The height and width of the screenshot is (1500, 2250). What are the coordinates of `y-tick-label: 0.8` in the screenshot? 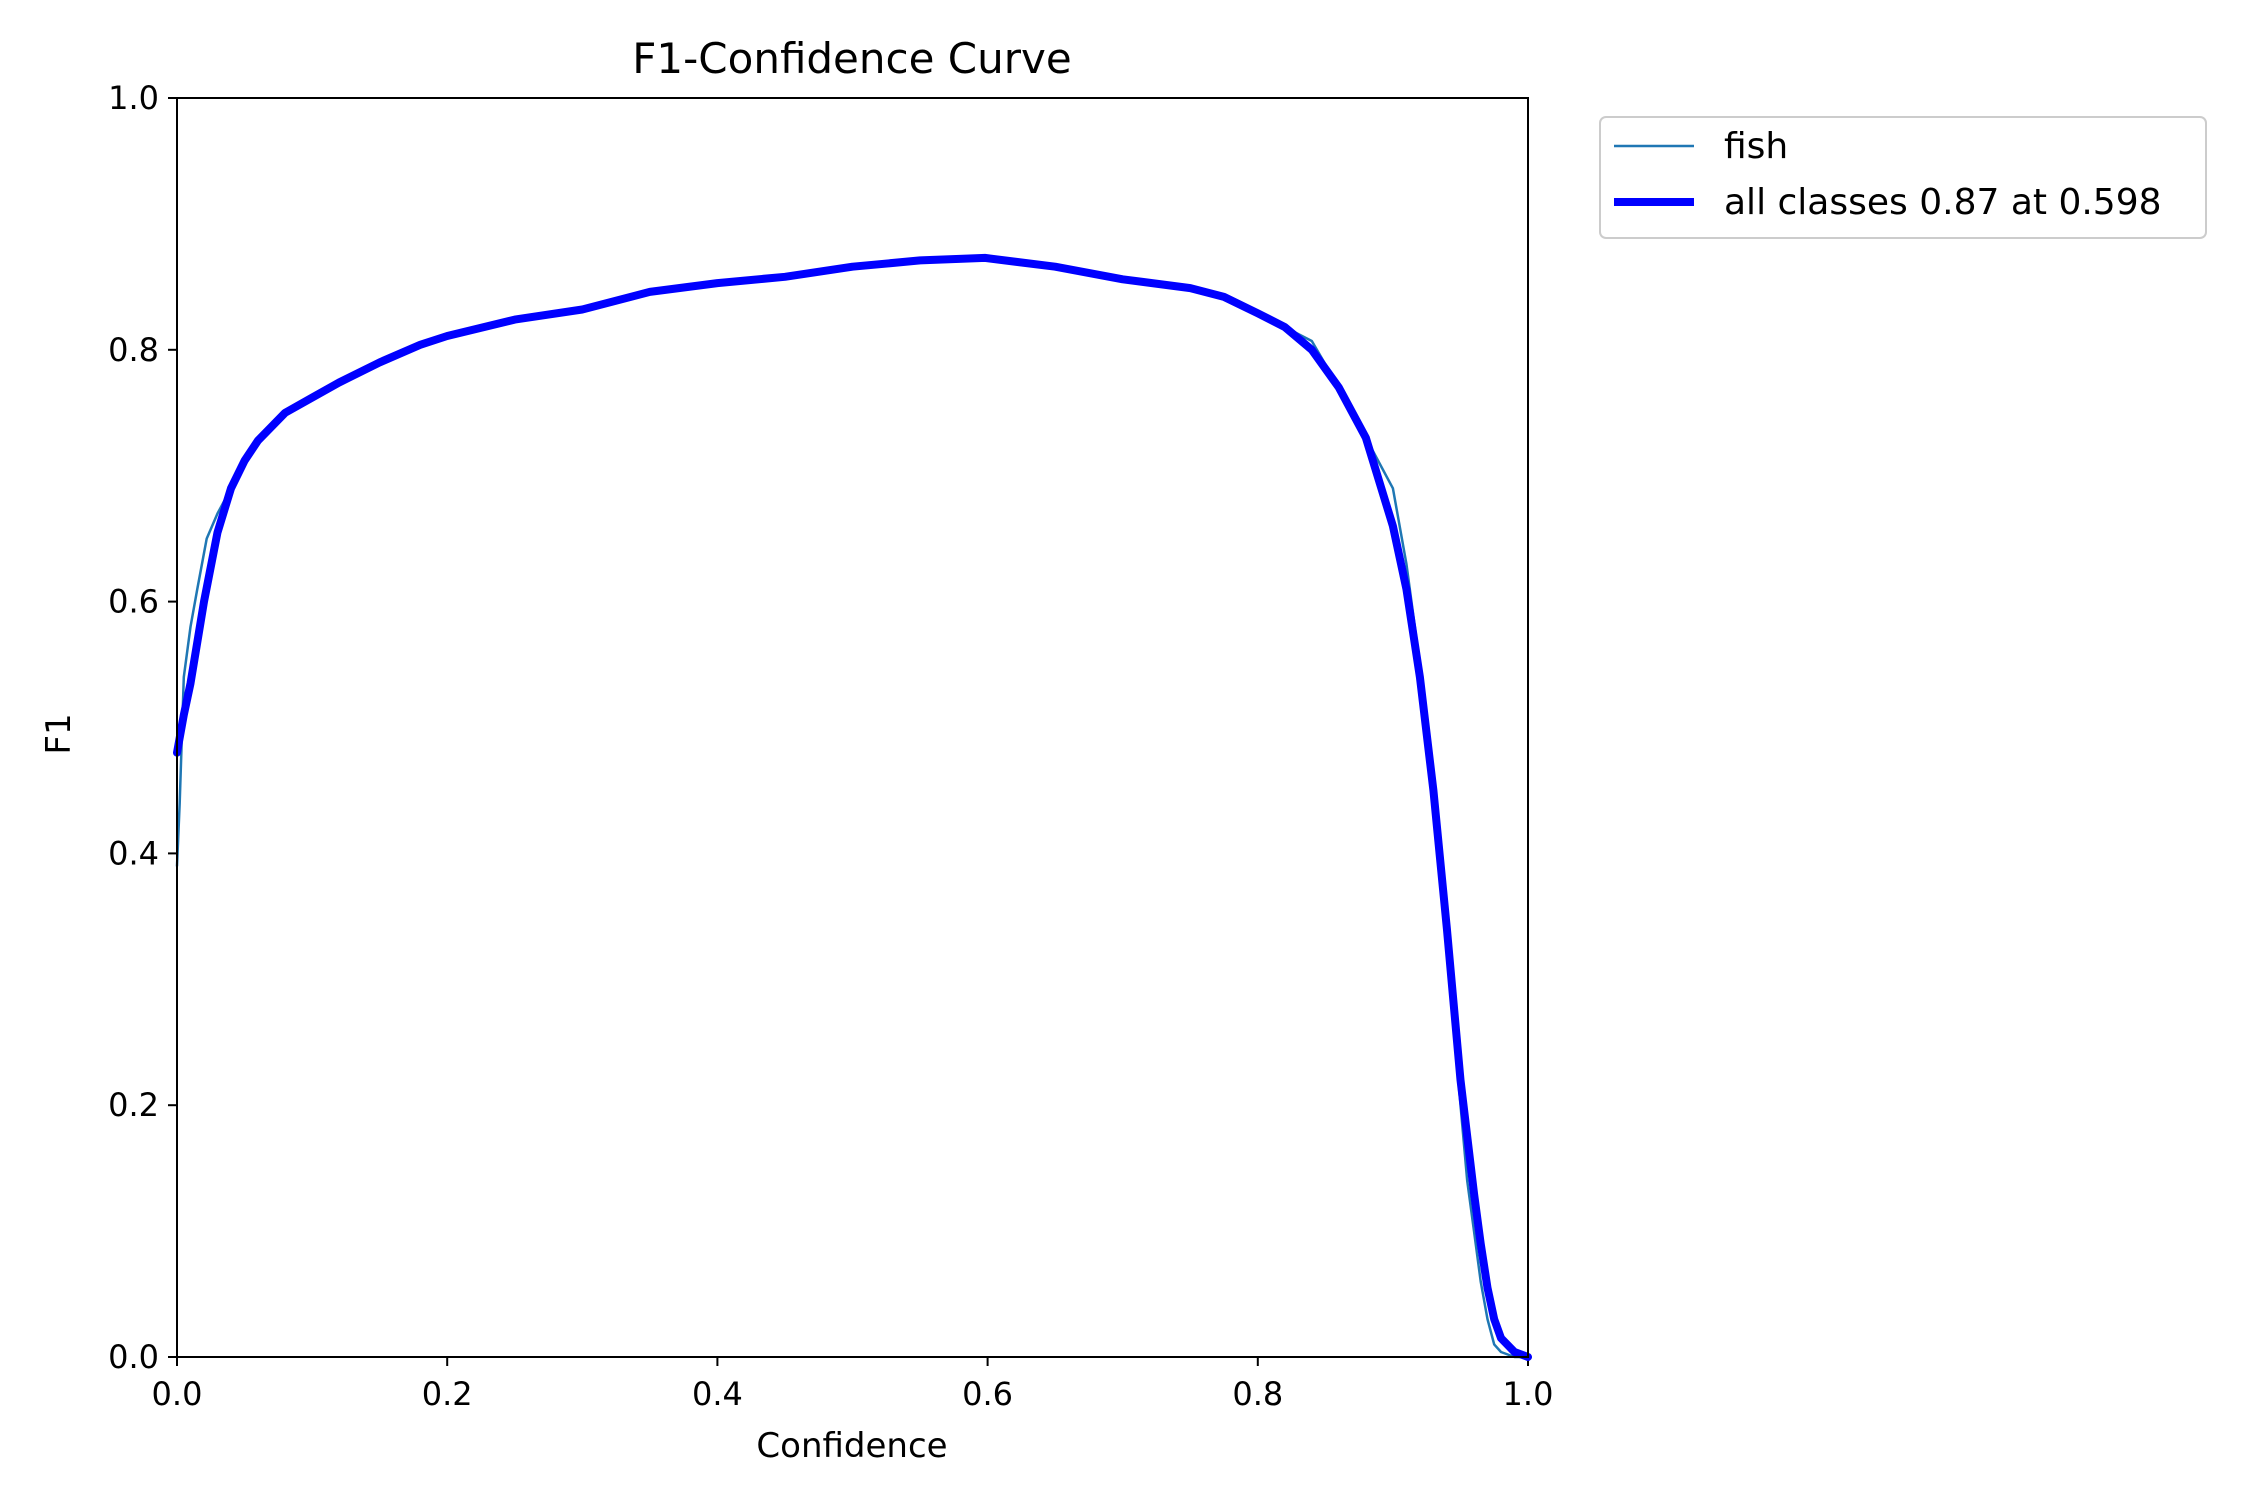 It's located at (133, 350).